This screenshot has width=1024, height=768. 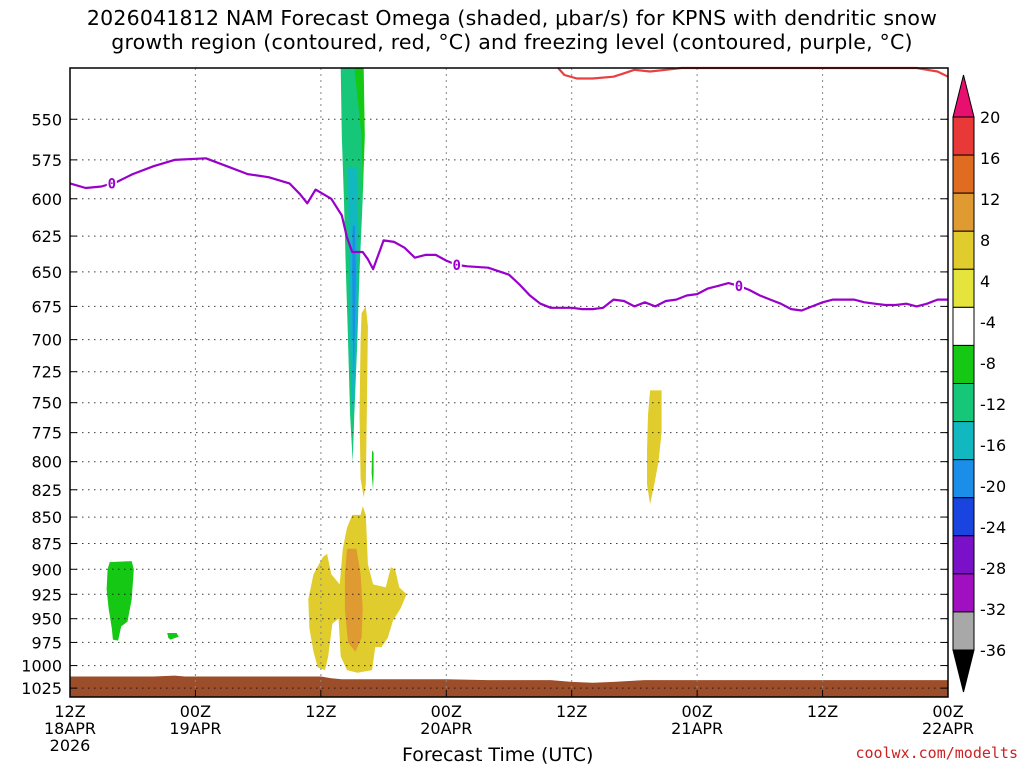 What do you see at coordinates (46, 272) in the screenshot?
I see `y-tick-label-650: 650` at bounding box center [46, 272].